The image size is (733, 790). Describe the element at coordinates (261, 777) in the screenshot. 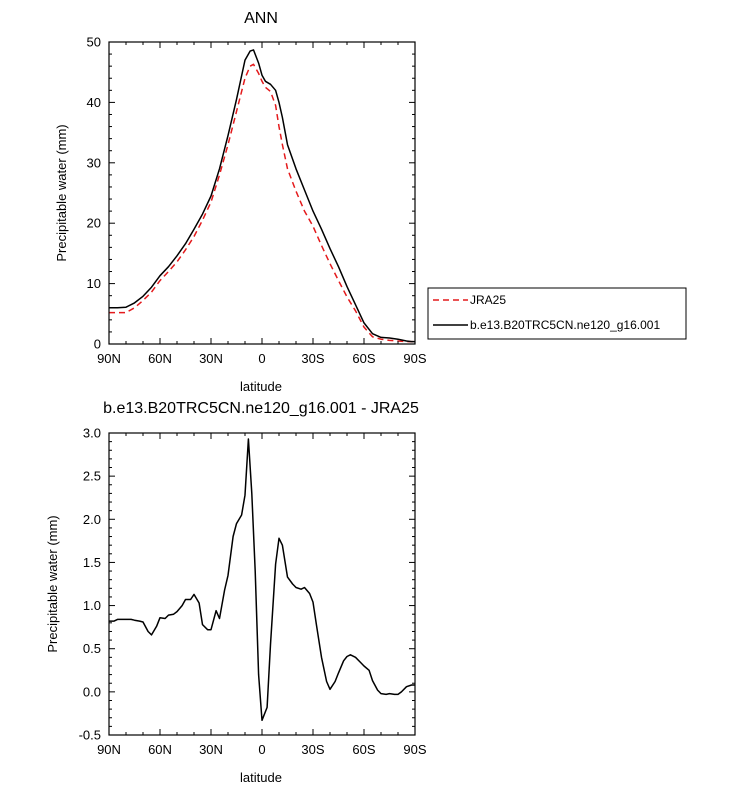

I see `bottom-x-axis-label: latitude` at that location.